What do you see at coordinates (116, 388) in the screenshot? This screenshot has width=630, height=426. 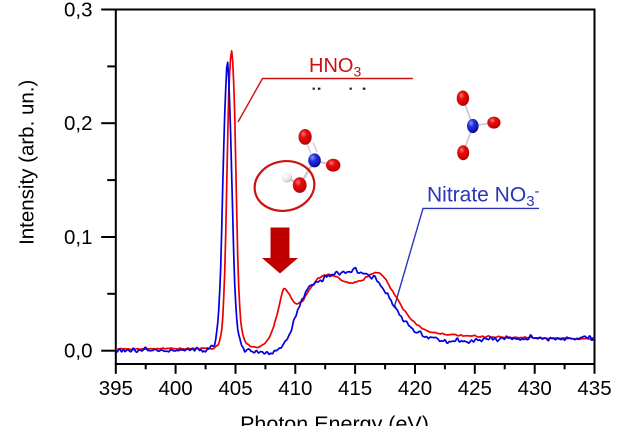 I see `svg-text: 395` at bounding box center [116, 388].